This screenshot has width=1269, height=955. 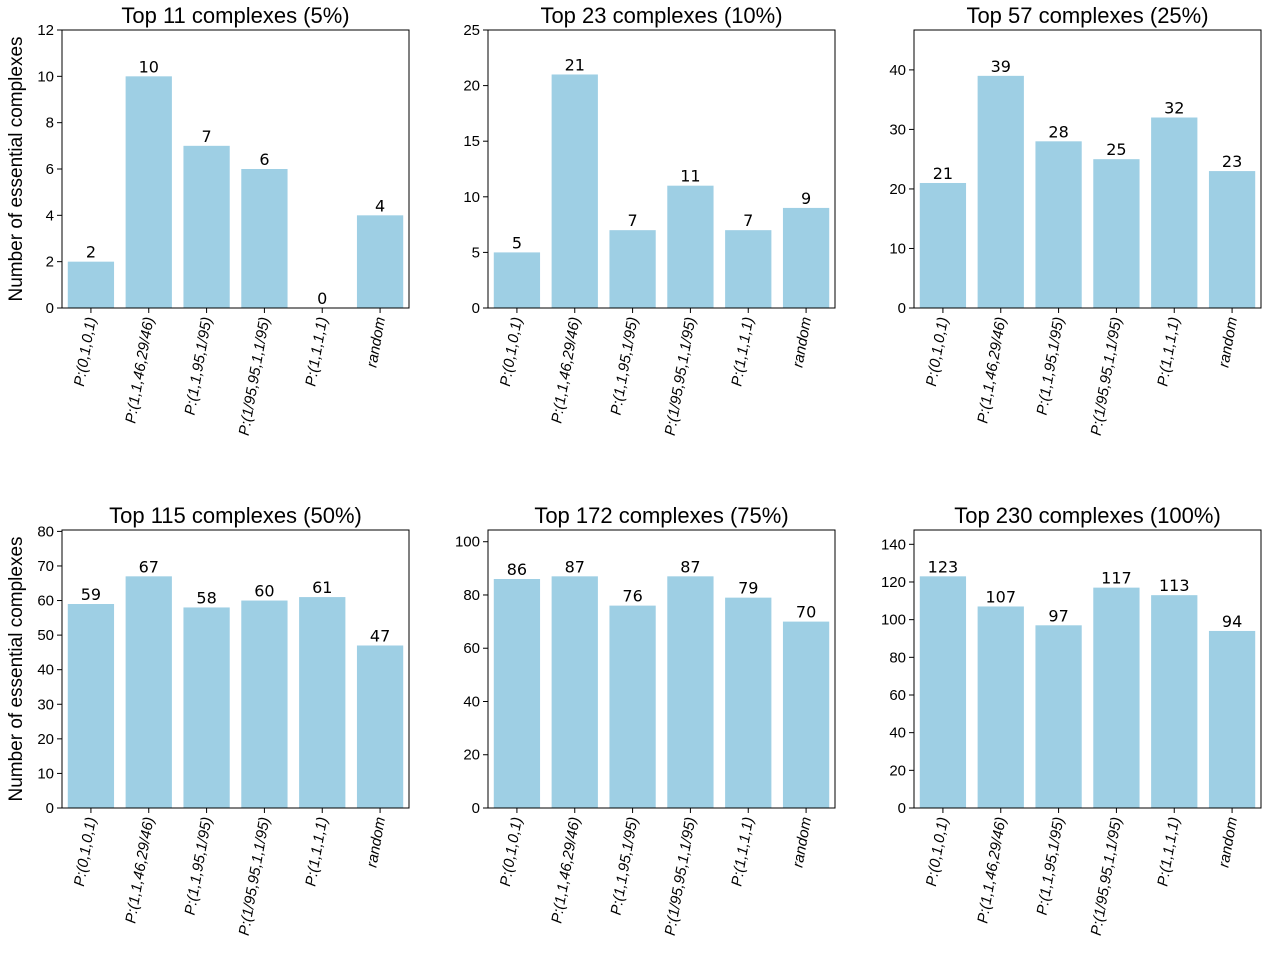 I want to click on bar-value-label: 97, so click(x=1058, y=615).